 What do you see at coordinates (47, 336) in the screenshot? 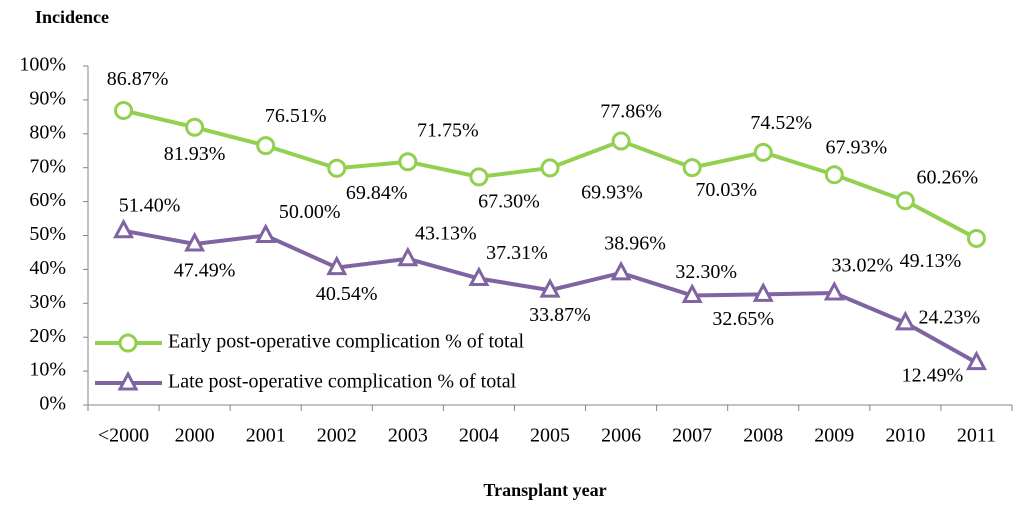
I see `y-tick-label: 20%` at bounding box center [47, 336].